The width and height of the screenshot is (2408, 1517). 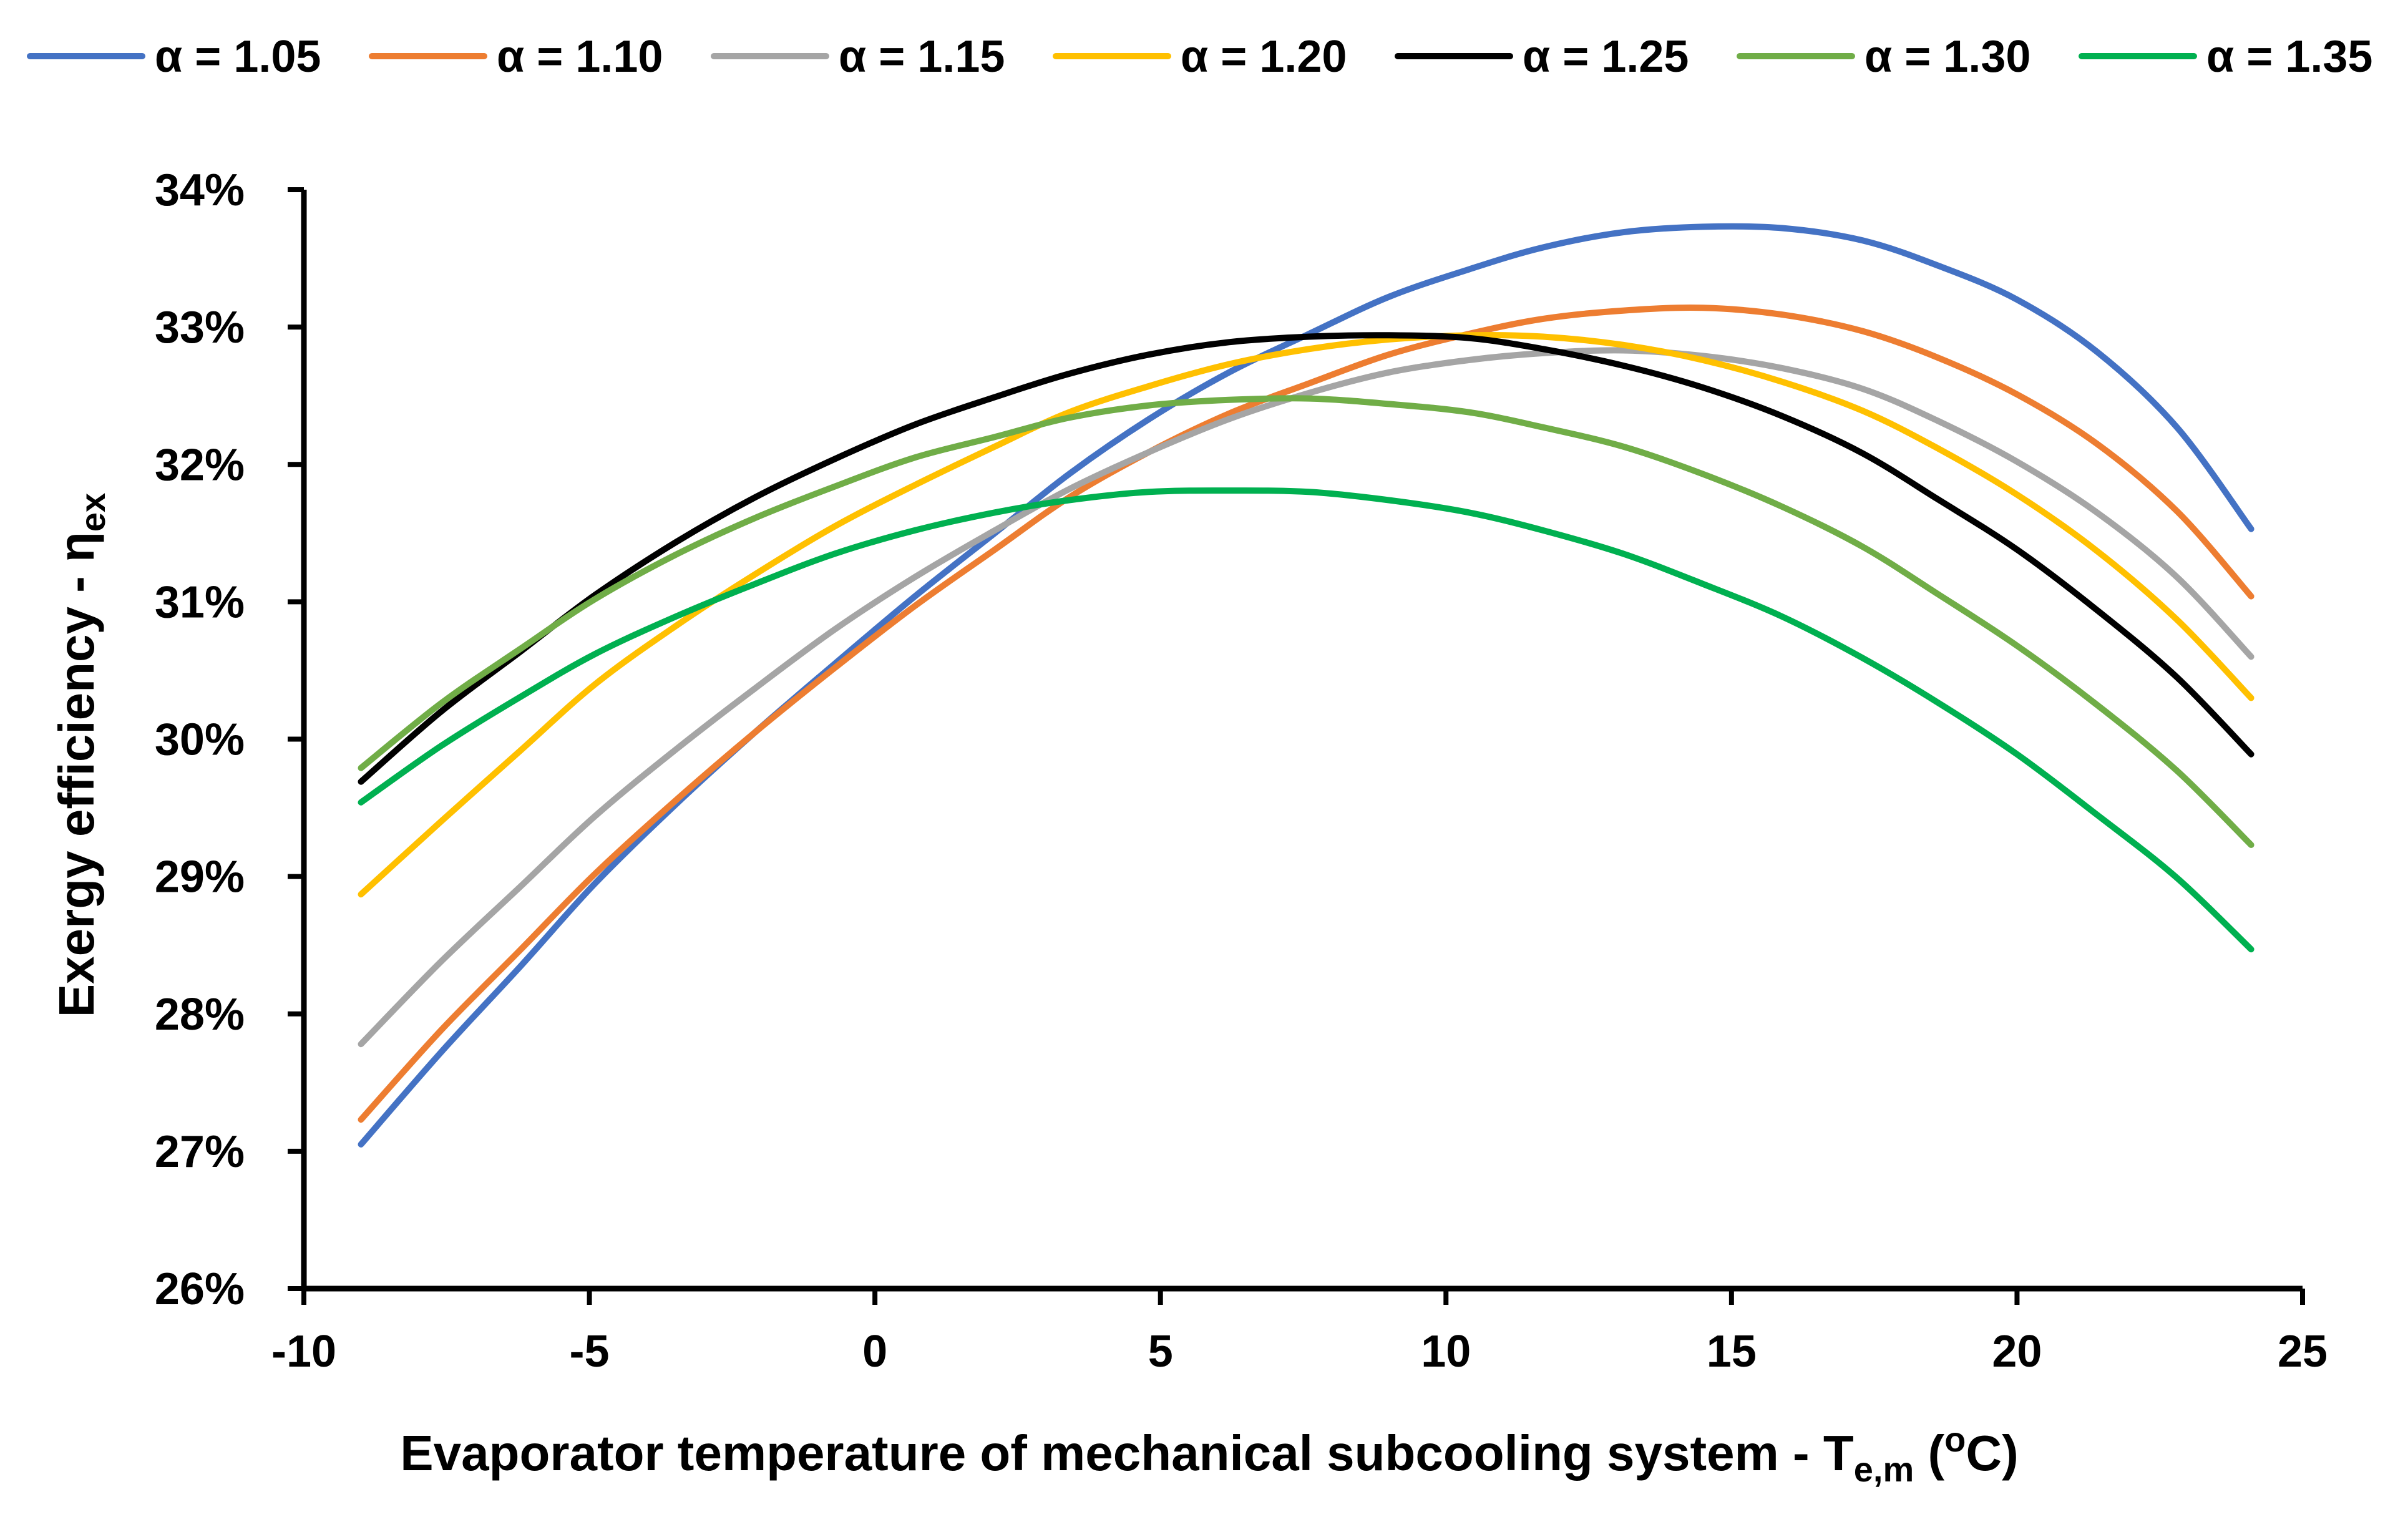 I want to click on x-tick-label: 0, so click(x=874, y=1352).